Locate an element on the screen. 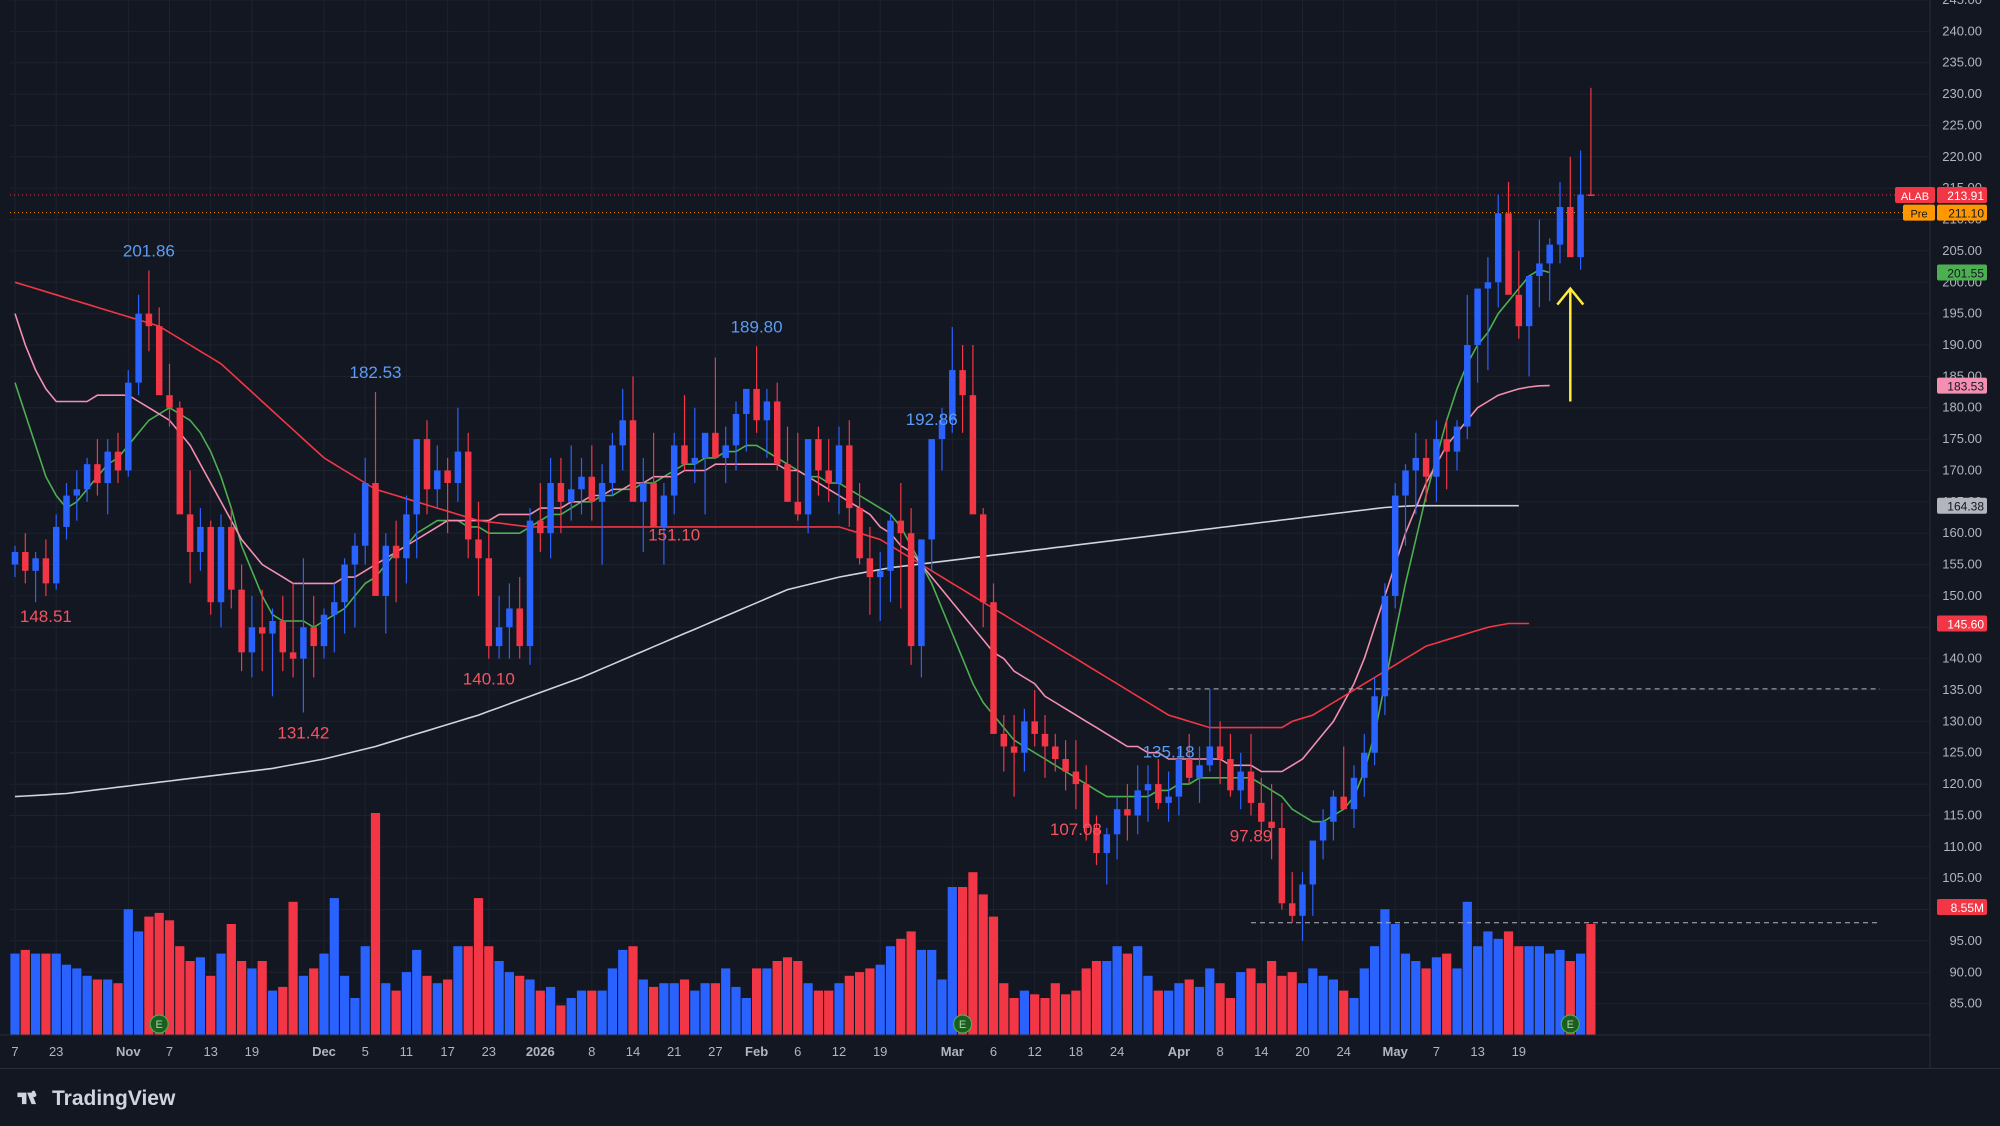 The width and height of the screenshot is (2000, 1126). price-tick-label: 240.00 is located at coordinates (1962, 30).